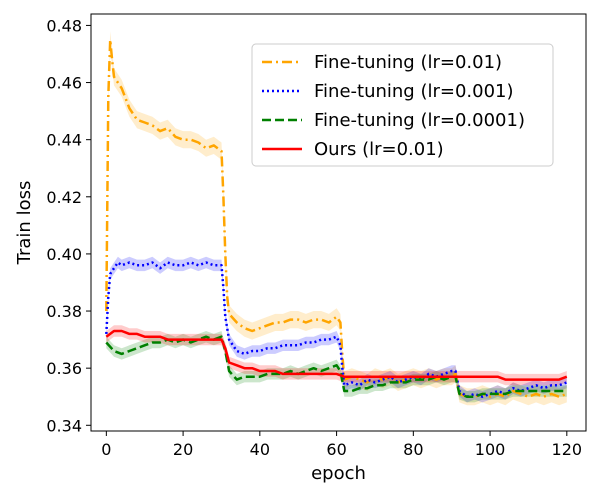 The height and width of the screenshot is (498, 600). What do you see at coordinates (68, 225) in the screenshot?
I see `y-axis-ticks: 0.34 0.36 0.38 0.40 0.42 0.44 0.46 0.48` at bounding box center [68, 225].